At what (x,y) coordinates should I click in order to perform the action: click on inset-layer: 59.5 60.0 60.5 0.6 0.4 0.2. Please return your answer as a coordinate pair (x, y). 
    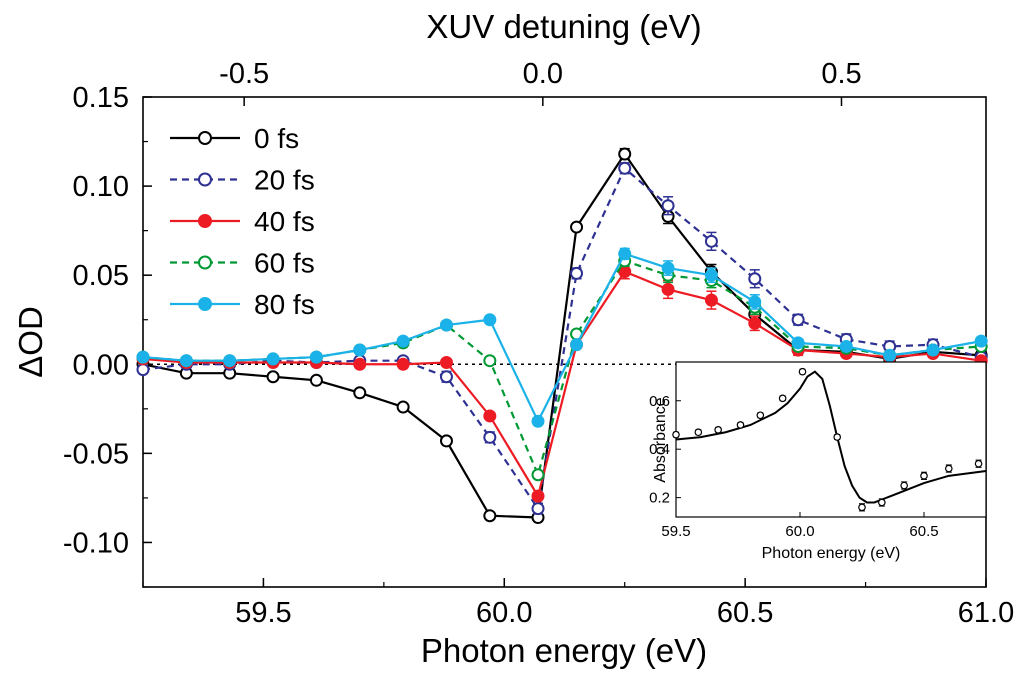
    Looking at the image, I should click on (818, 453).